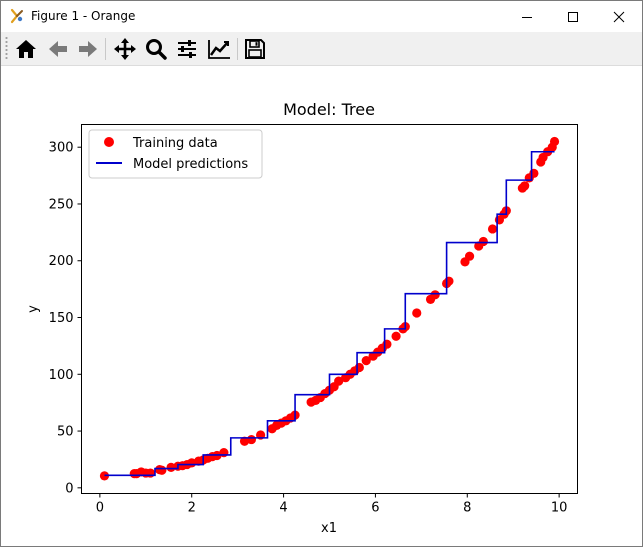 This screenshot has width=643, height=550. Describe the element at coordinates (109, 142) in the screenshot. I see `legend-marker-training` at that location.